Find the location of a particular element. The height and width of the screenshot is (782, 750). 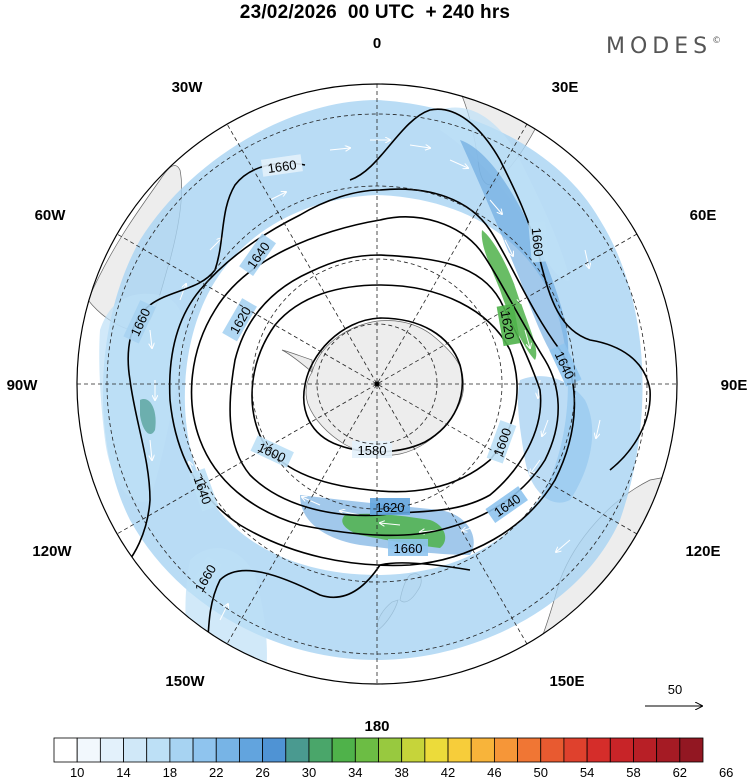

colorbar-tick-label: 34 is located at coordinates (355, 772).